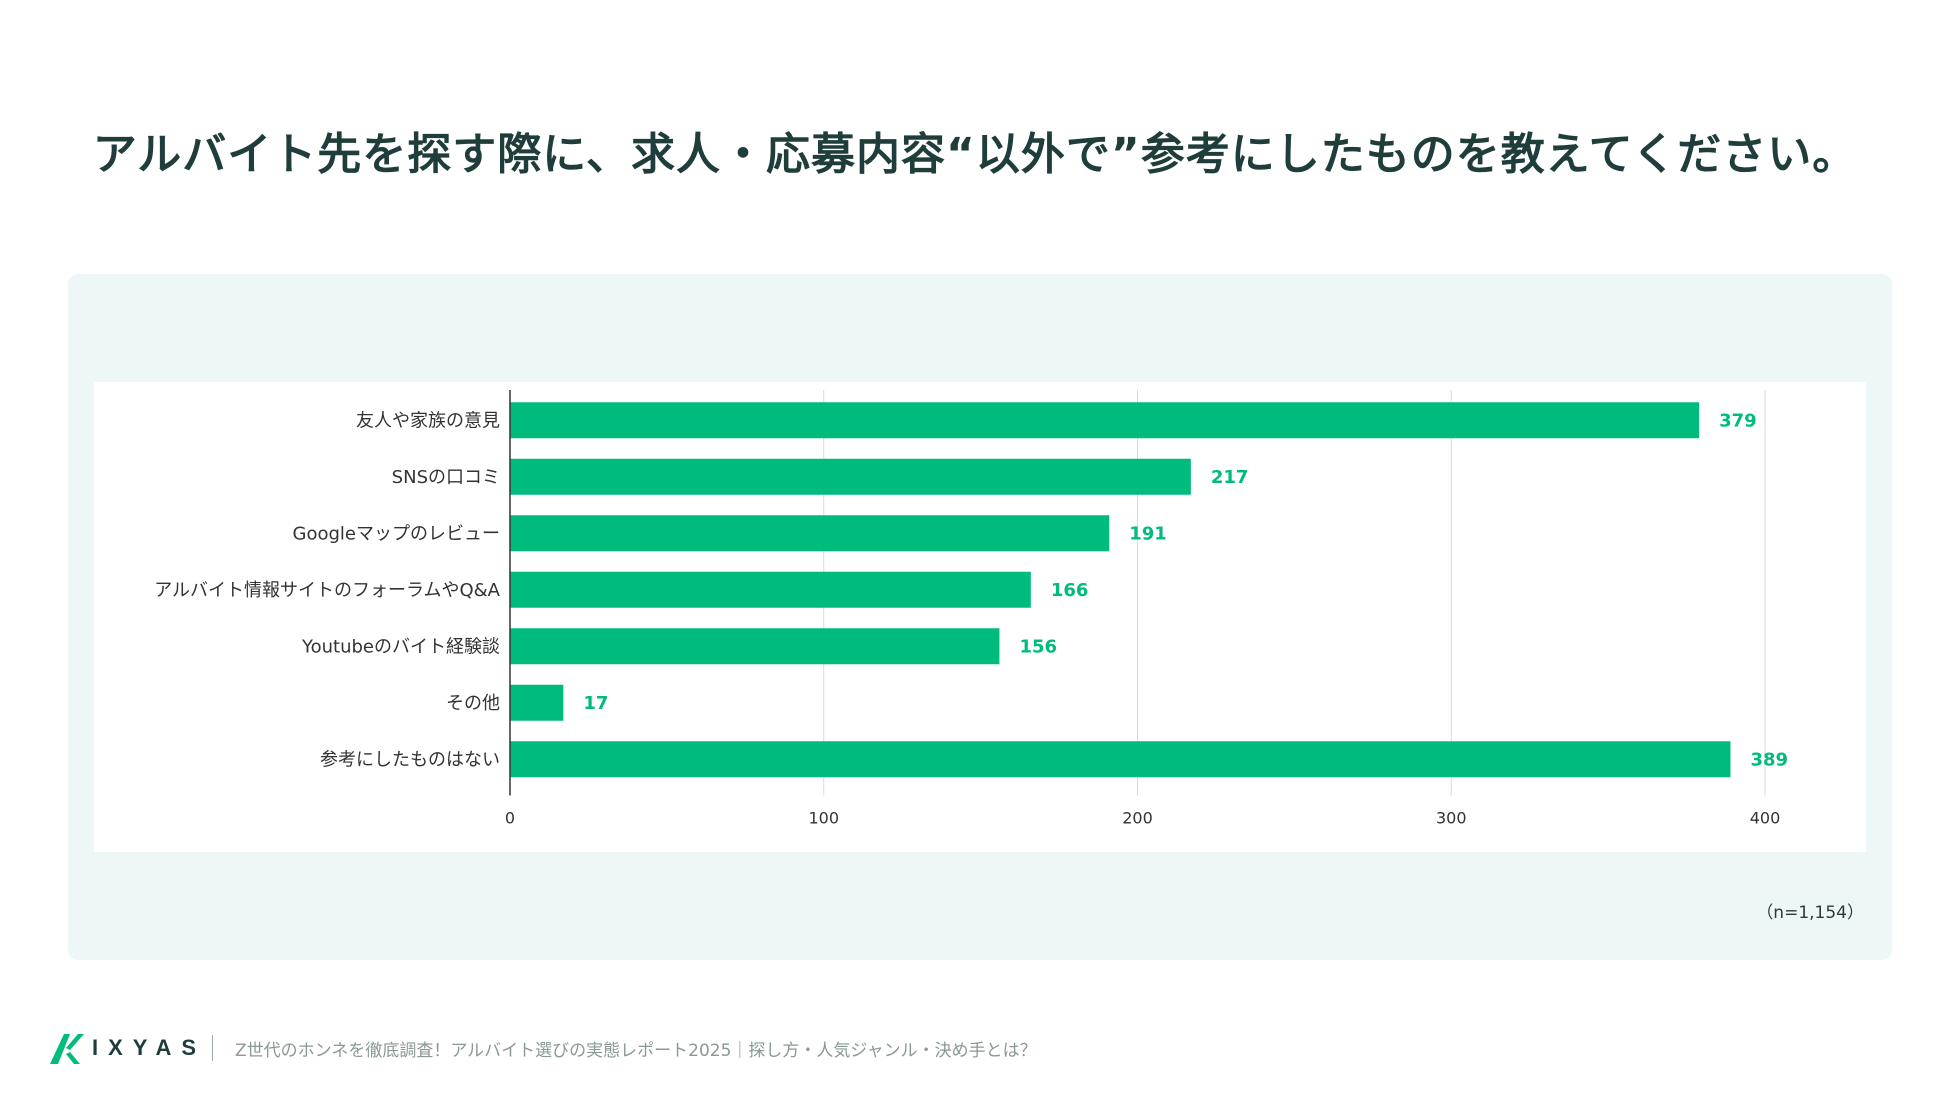 This screenshot has height=1097, width=1950. Describe the element at coordinates (410, 759) in the screenshot. I see `category-label: 参考にしたものはない` at that location.